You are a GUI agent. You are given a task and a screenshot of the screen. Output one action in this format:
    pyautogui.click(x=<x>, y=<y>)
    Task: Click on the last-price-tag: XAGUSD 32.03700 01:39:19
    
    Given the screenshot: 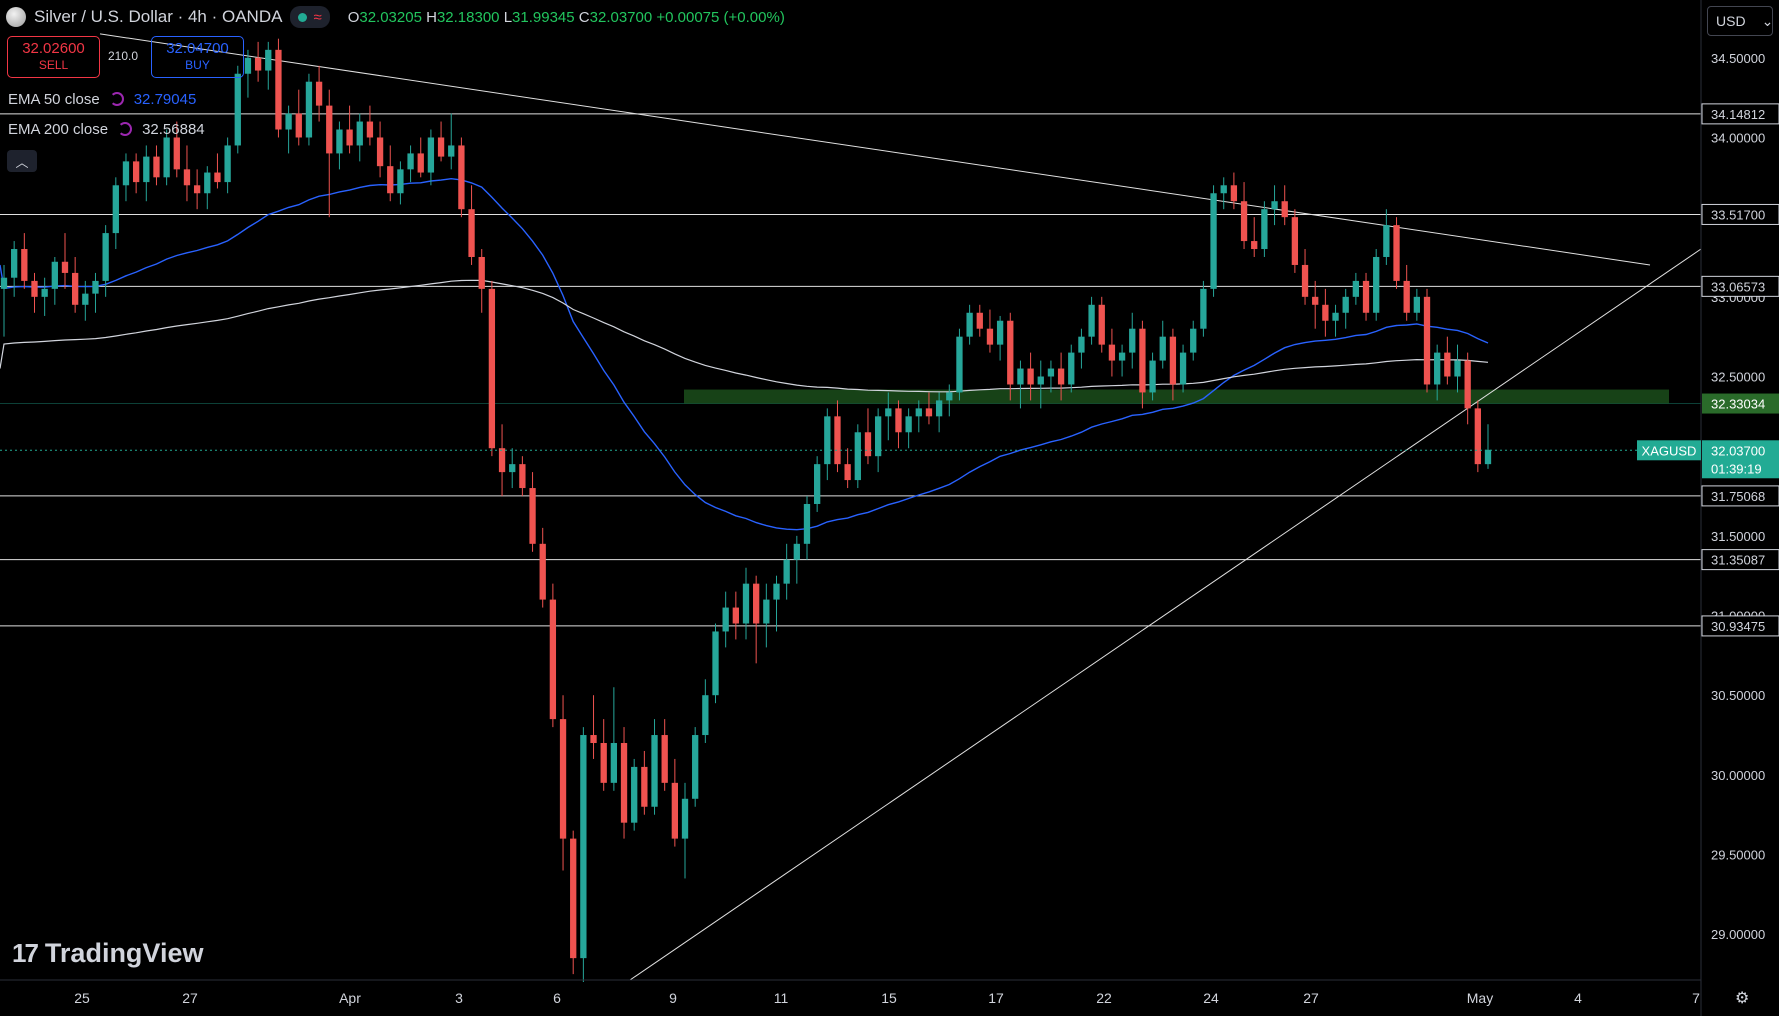 What is the action you would take?
    pyautogui.click(x=1708, y=459)
    